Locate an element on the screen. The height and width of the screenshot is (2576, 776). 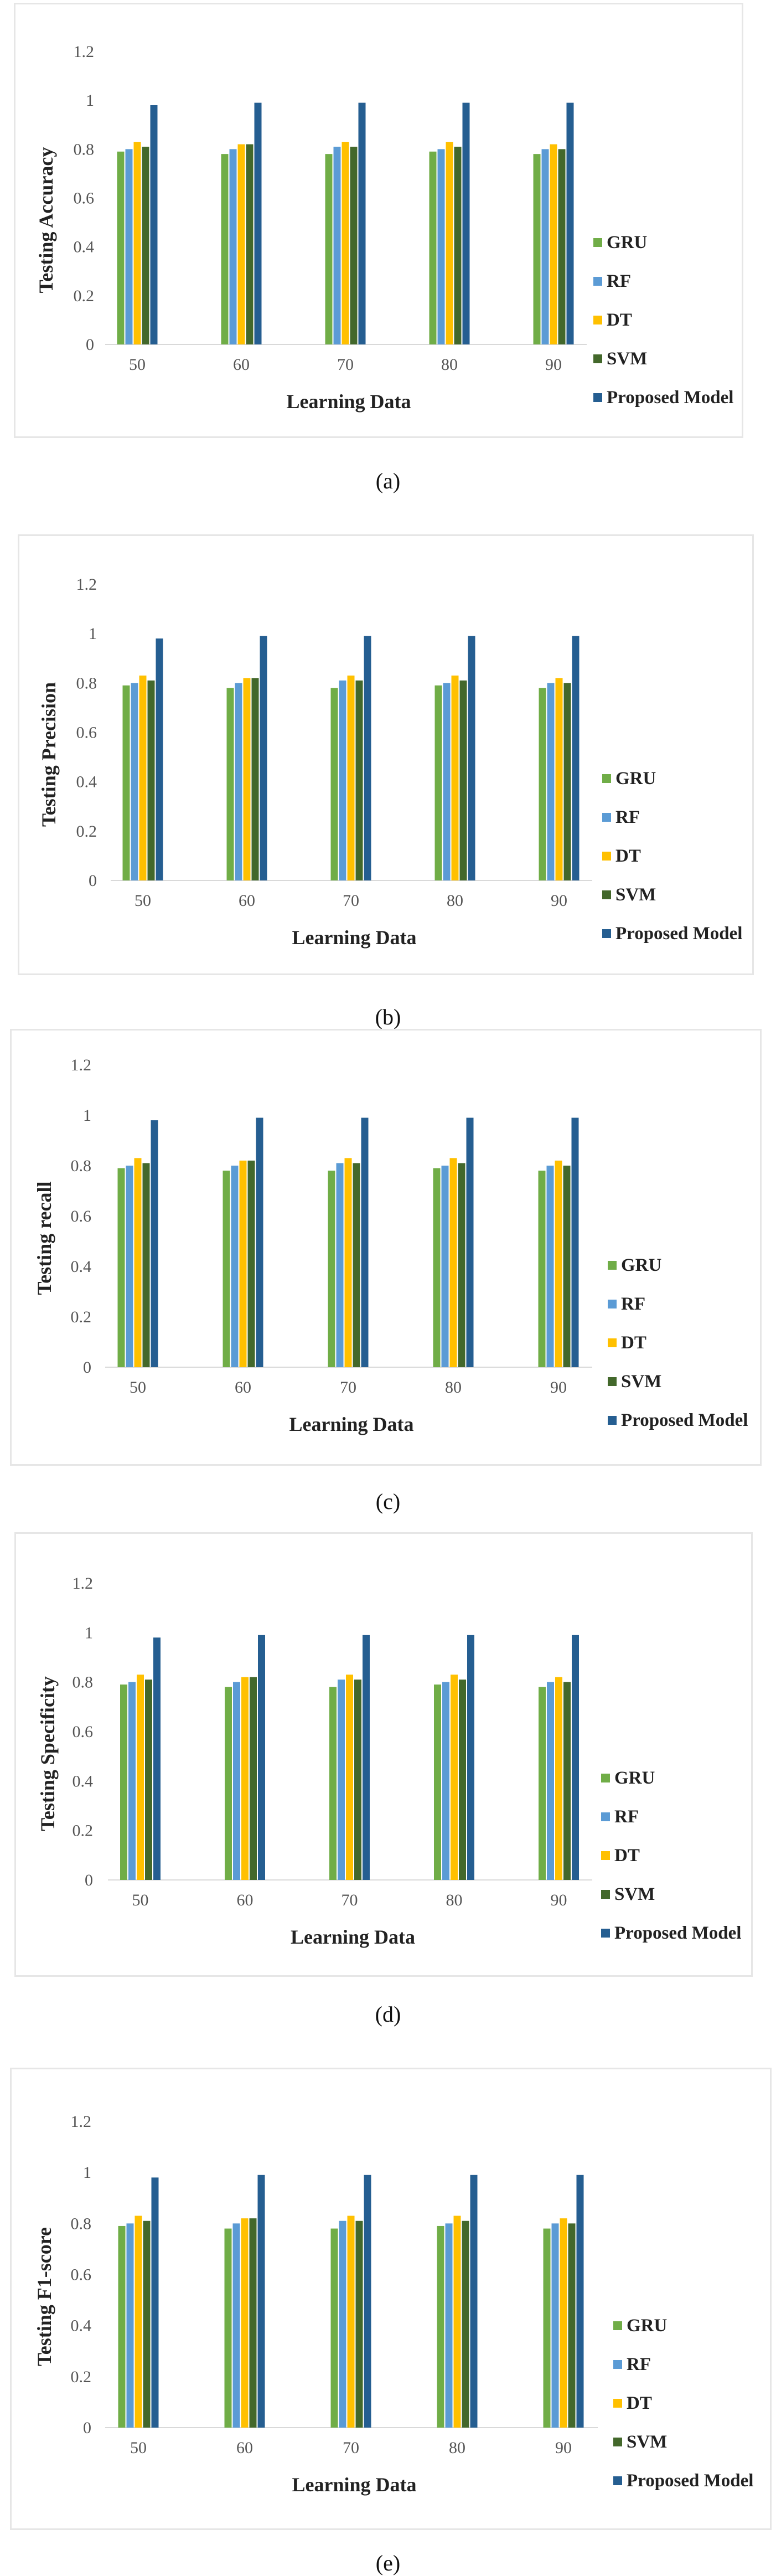
legend-label-gru: GRU is located at coordinates (635, 779).